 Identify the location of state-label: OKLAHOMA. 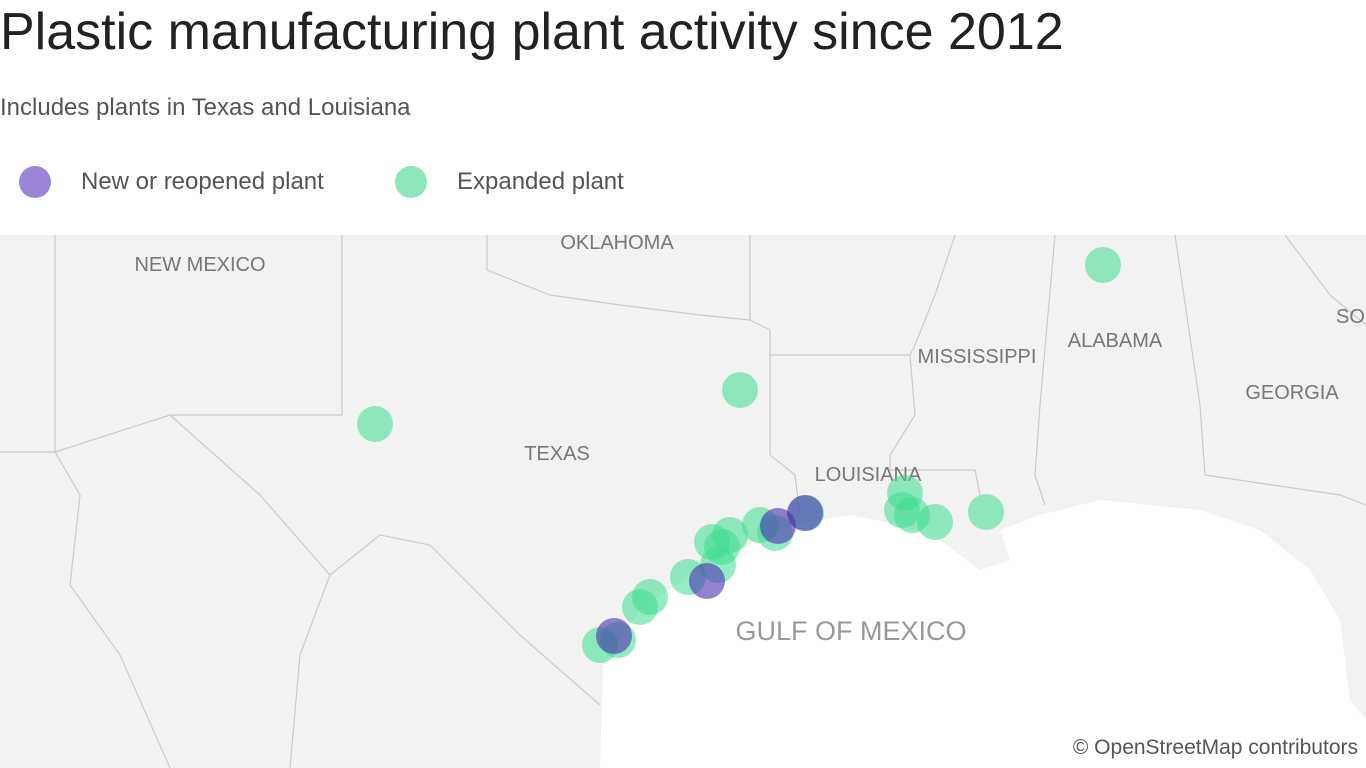
(617, 244).